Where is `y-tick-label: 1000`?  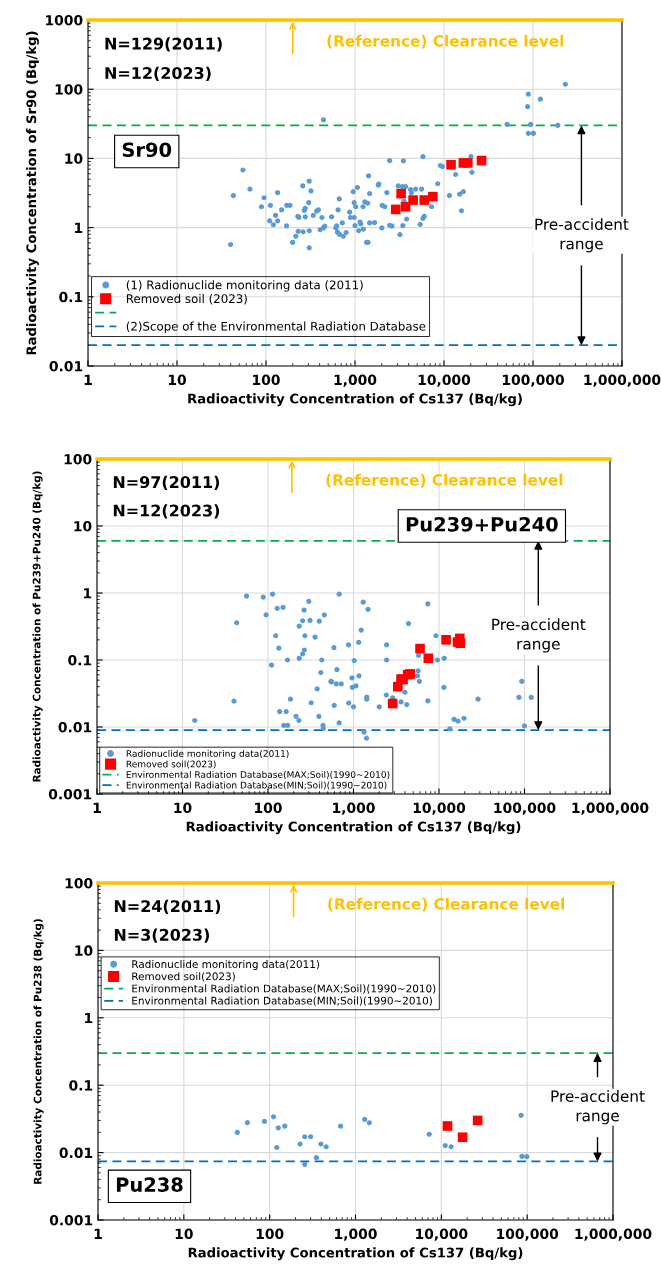
y-tick-label: 1000 is located at coordinates (64, 20).